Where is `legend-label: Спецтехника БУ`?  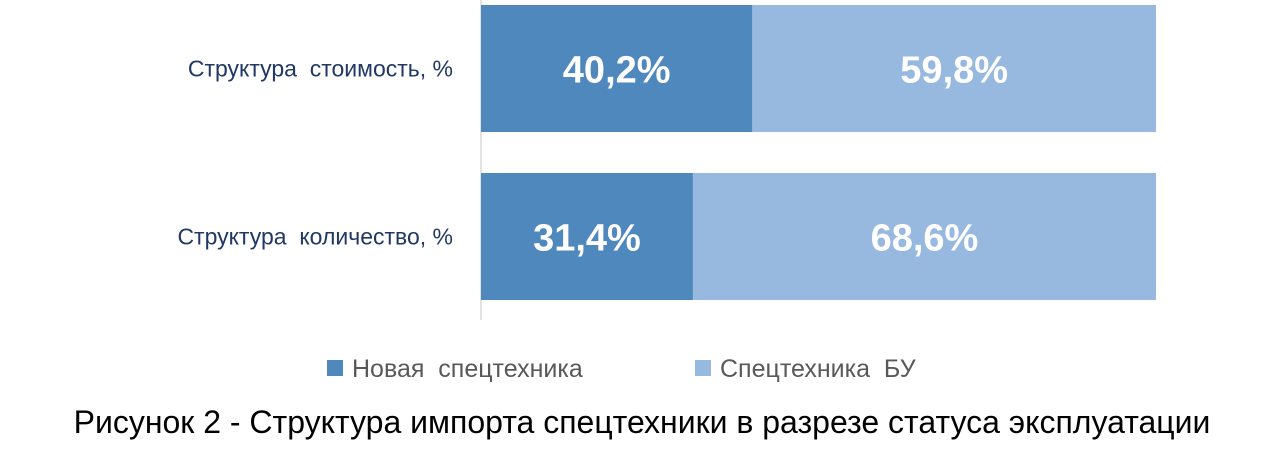
legend-label: Спецтехника БУ is located at coordinates (818, 369).